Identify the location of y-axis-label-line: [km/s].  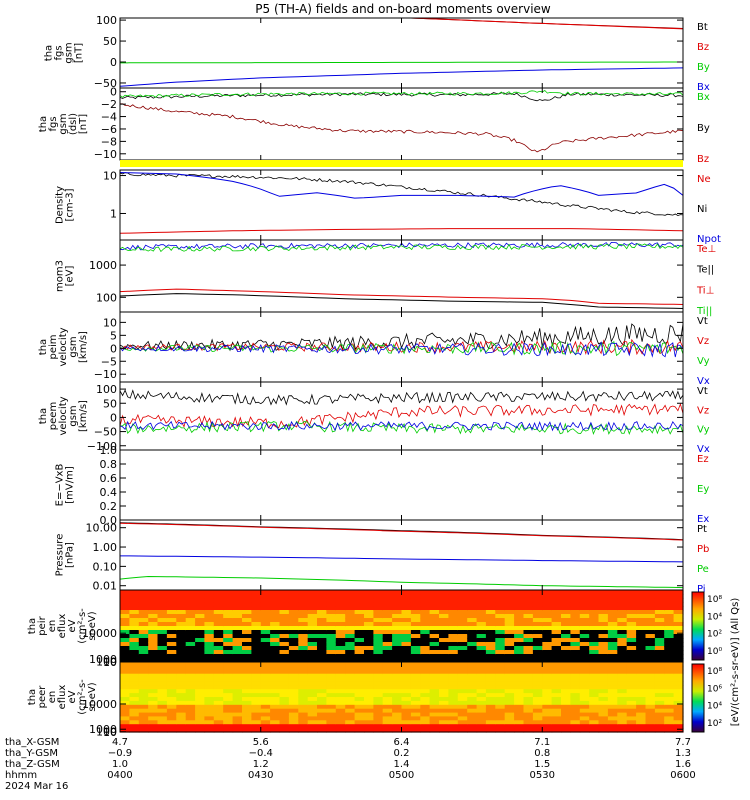
(83, 416).